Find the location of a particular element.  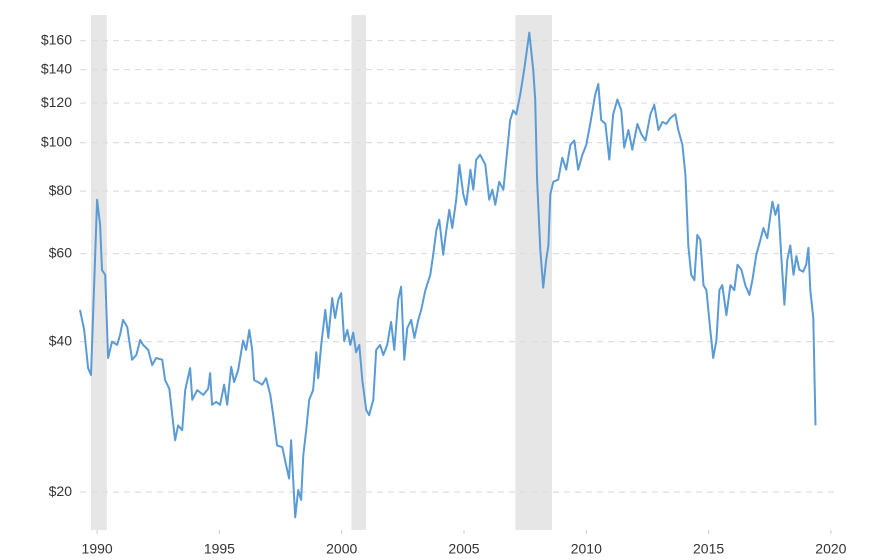

y-tick-label: $40 is located at coordinates (61, 340).